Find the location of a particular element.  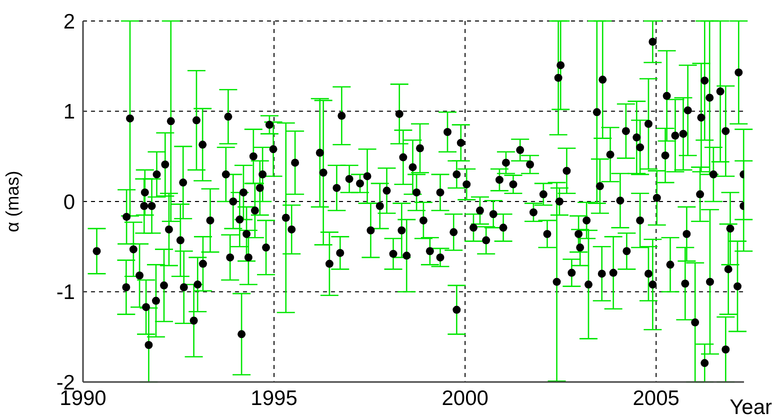

y-axis-title: α (mas) is located at coordinates (12, 201).